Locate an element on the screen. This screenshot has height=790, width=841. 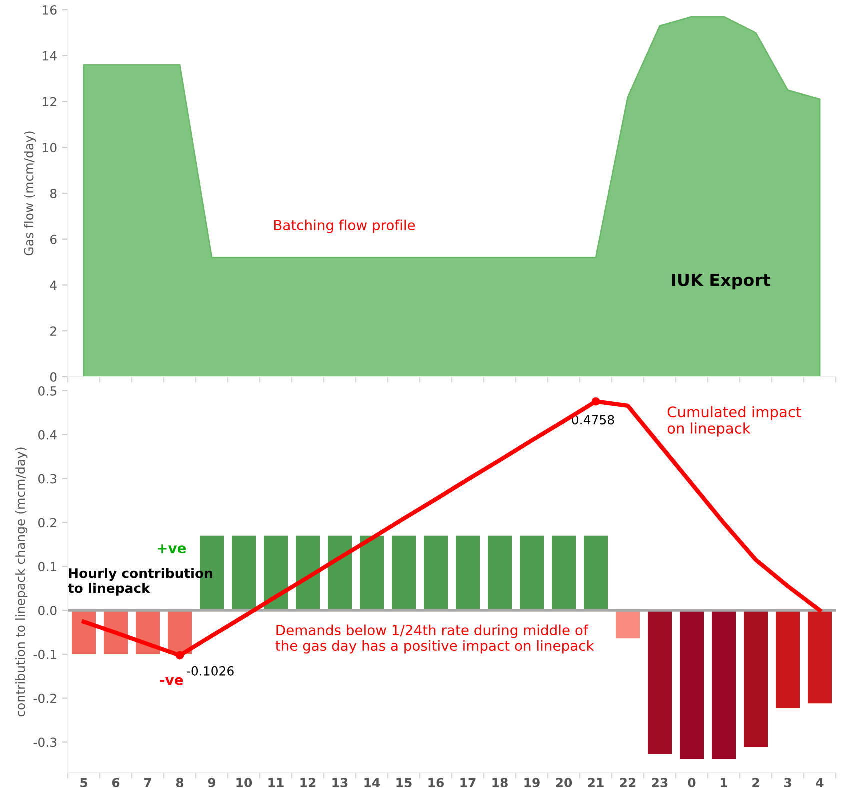
annotation: +ve is located at coordinates (172, 549).